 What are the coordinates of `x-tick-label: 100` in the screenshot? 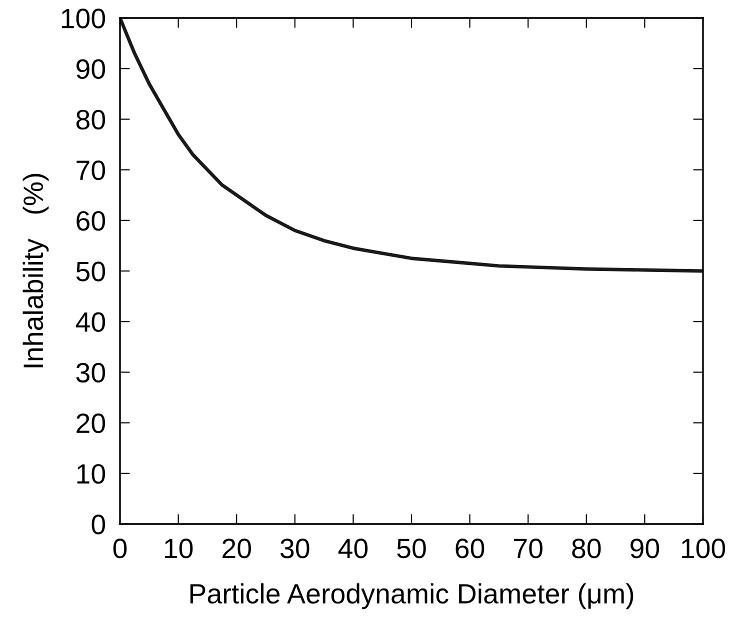 It's located at (704, 548).